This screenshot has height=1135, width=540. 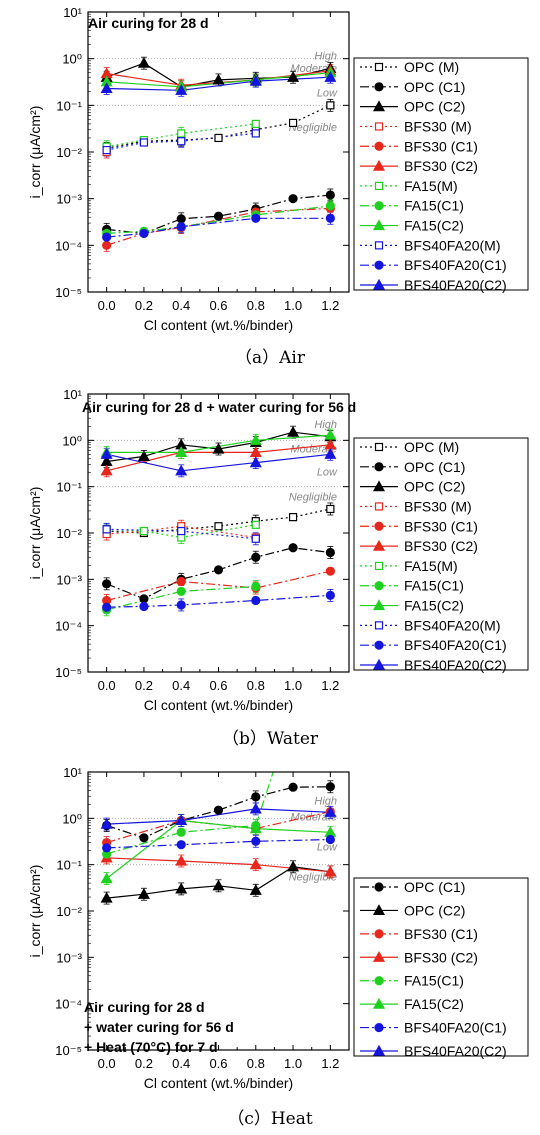 What do you see at coordinates (218, 1083) in the screenshot?
I see `x-axis-label: Cl content (wt.%/binder)` at bounding box center [218, 1083].